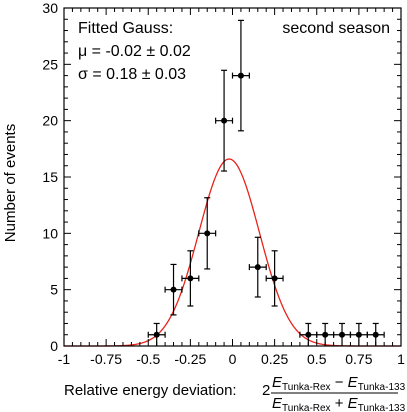 Image resolution: width=407 pixels, height=412 pixels. I want to click on x-tick-label: -0.75, so click(106, 359).